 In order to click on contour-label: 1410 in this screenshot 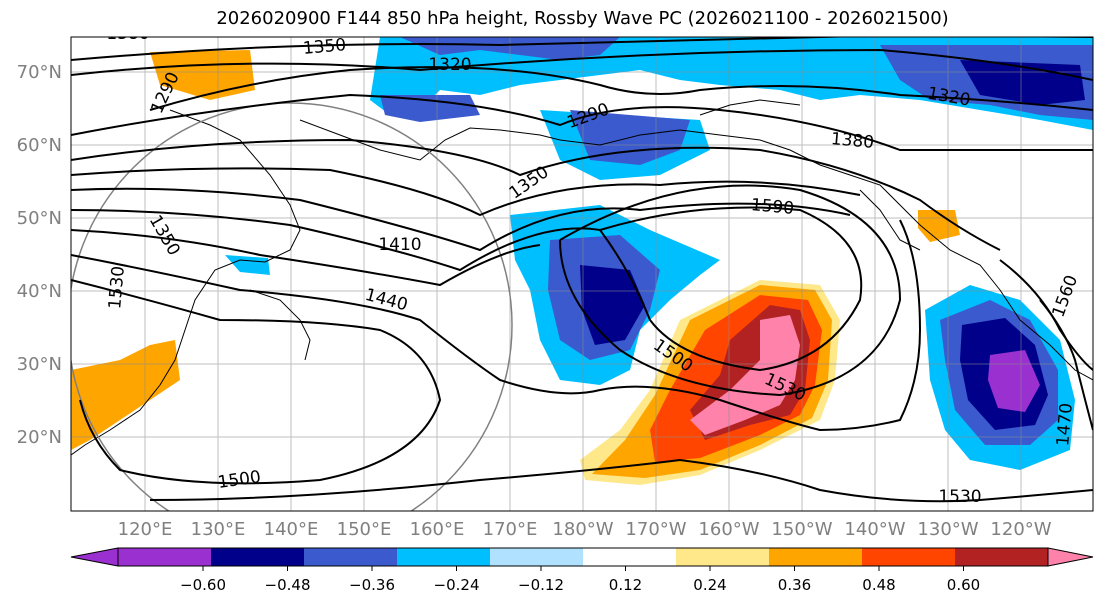, I will do `click(399, 245)`.